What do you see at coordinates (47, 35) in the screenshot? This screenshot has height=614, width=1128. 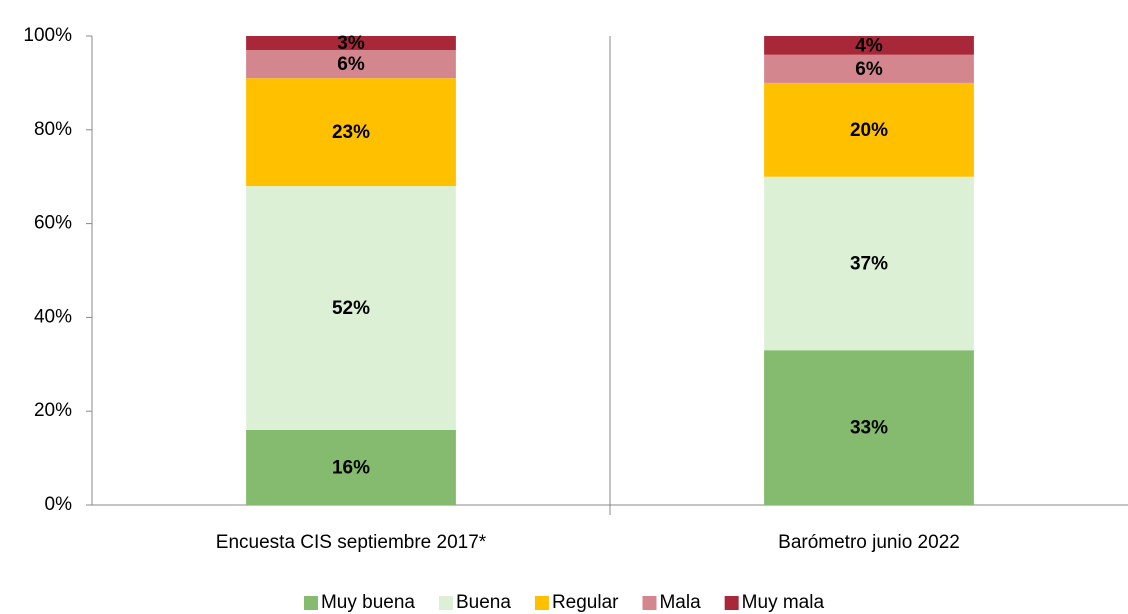 I see `y-tick-label: 100%` at bounding box center [47, 35].